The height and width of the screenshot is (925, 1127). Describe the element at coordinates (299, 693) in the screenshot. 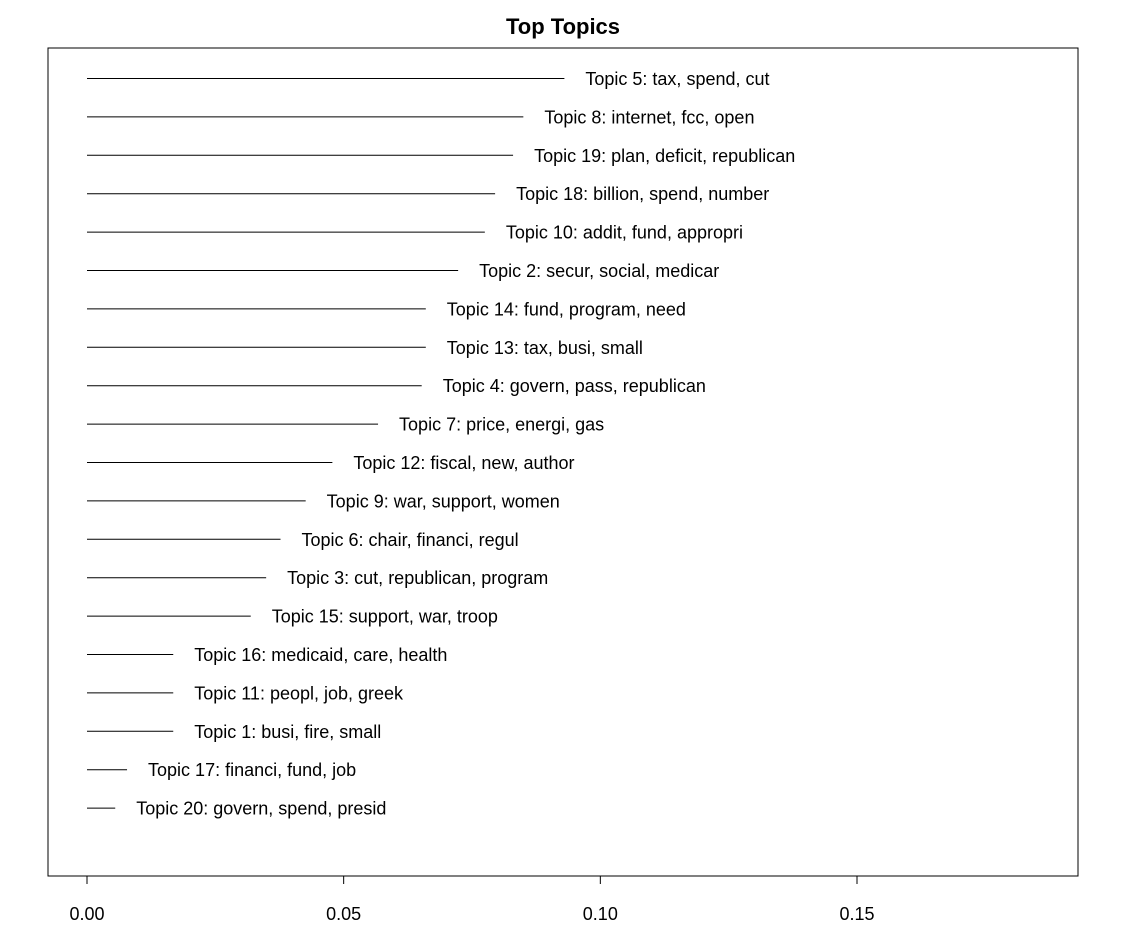

I see `topic-label: Topic 11: peopl, job, greek` at that location.